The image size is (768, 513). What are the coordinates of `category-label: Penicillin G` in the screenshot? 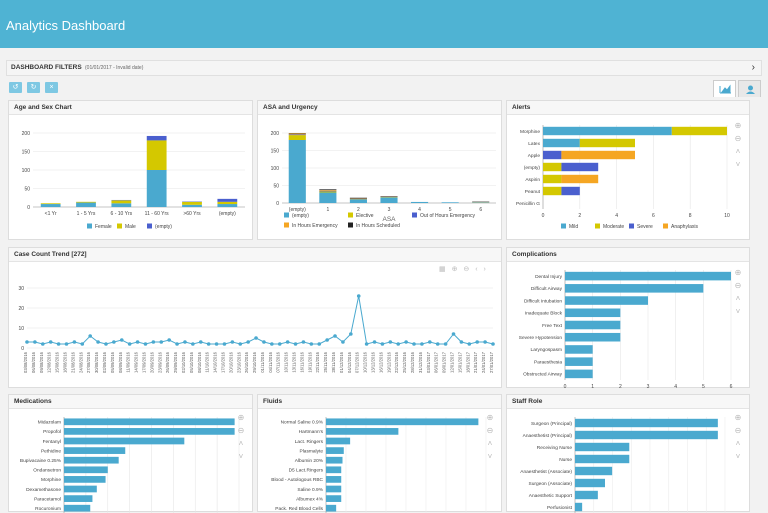 It's located at (528, 204).